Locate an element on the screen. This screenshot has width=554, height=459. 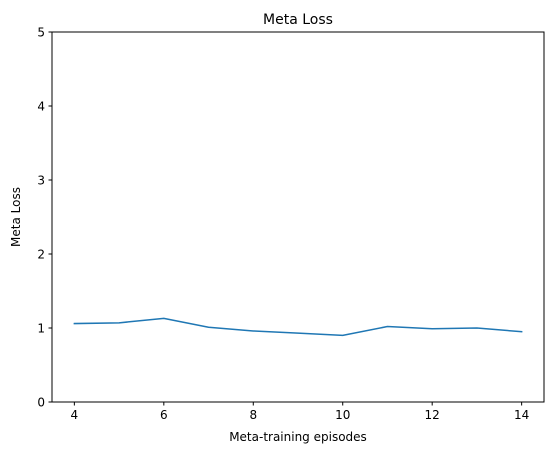
y-tick-label: 5 is located at coordinates (41, 32).